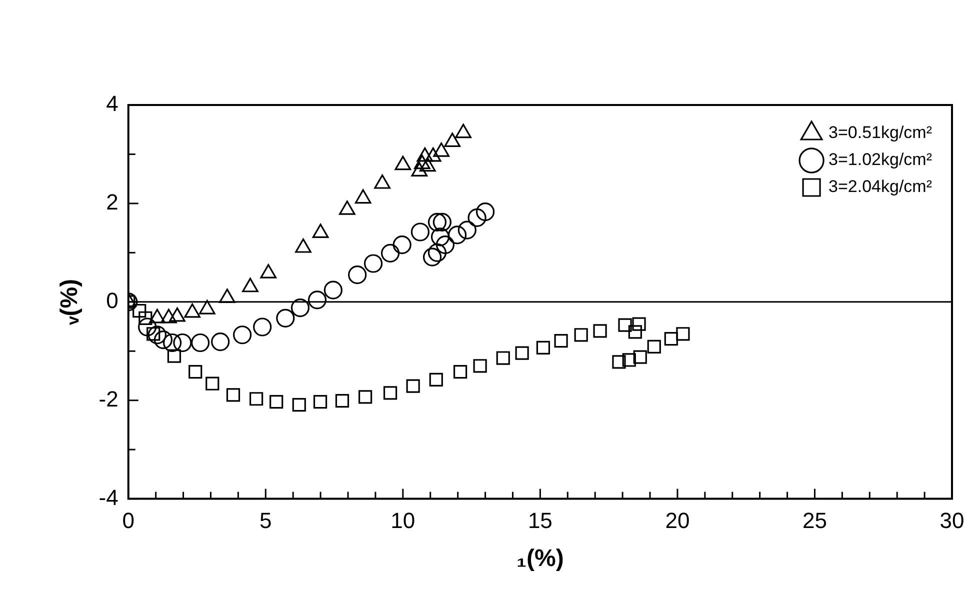  What do you see at coordinates (880, 132) in the screenshot?
I see `legend-label: 3=0.51kg/cm²` at bounding box center [880, 132].